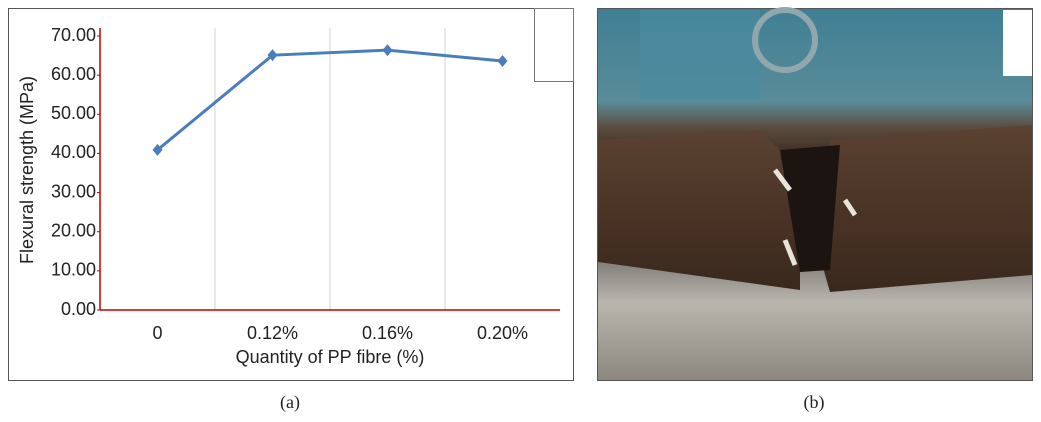 Image resolution: width=1041 pixels, height=422 pixels. Describe the element at coordinates (502, 333) in the screenshot. I see `x-tick-label: 0.20%` at that location.